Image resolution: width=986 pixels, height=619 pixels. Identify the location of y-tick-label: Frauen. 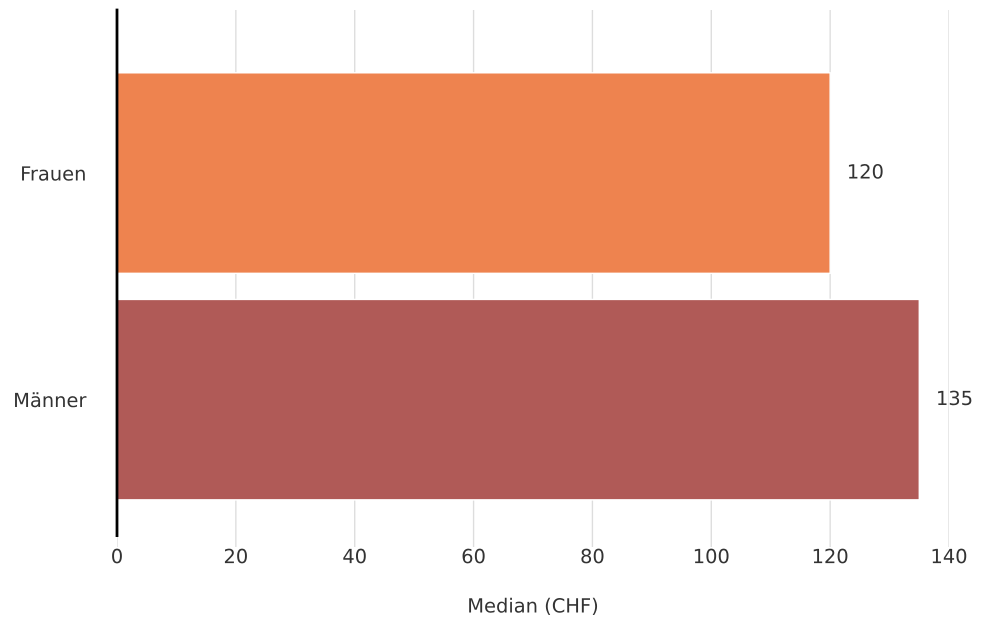
(53, 173).